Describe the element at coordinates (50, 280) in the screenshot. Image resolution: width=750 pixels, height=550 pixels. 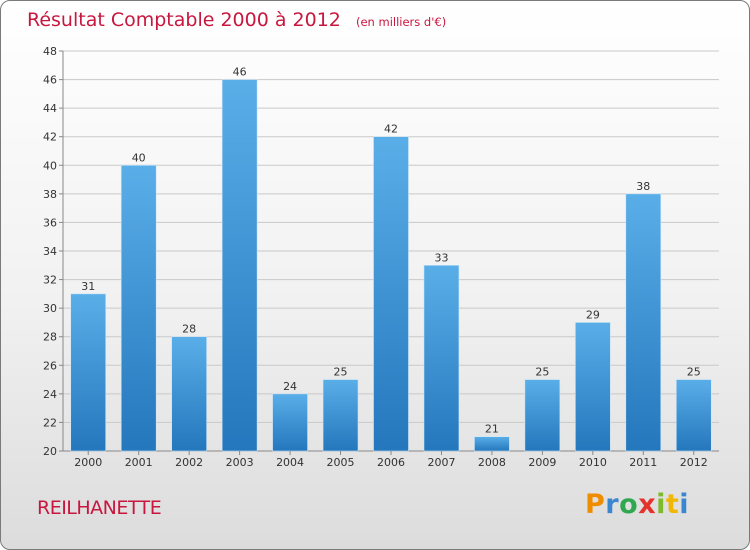
I see `y-tick-label: 32` at that location.